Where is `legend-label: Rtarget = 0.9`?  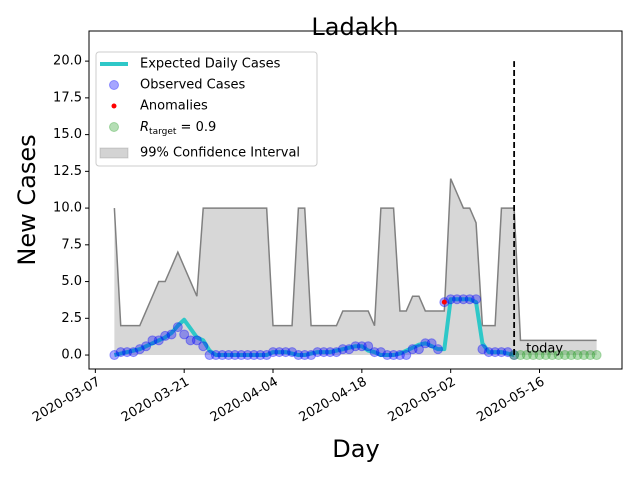
legend-label: Rtarget = 0.9 is located at coordinates (178, 128).